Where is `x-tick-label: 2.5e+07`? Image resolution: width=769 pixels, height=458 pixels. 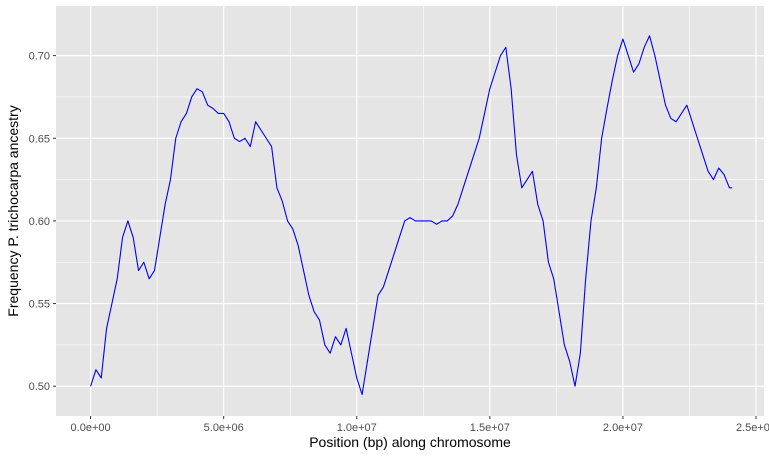 x-tick-label: 2.5e+07 is located at coordinates (752, 428).